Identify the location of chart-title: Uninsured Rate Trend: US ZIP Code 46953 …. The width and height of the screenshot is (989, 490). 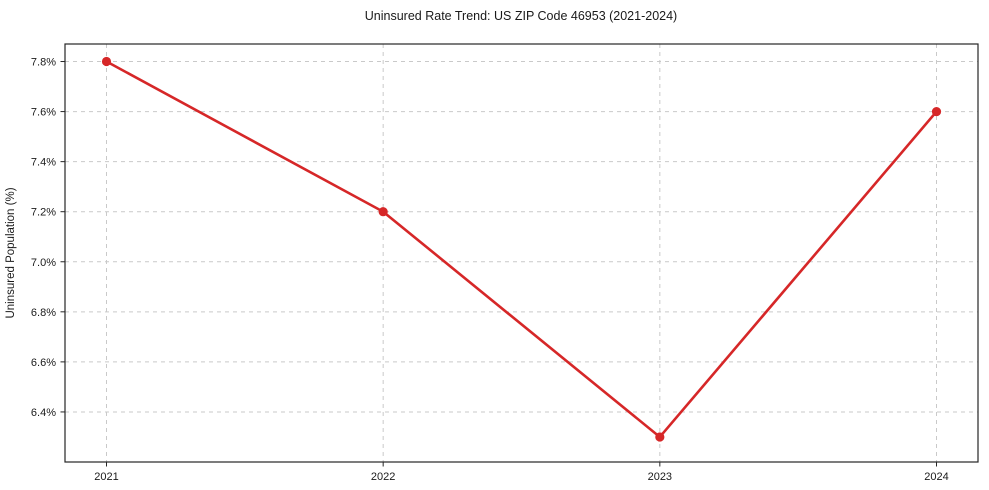
(521, 16).